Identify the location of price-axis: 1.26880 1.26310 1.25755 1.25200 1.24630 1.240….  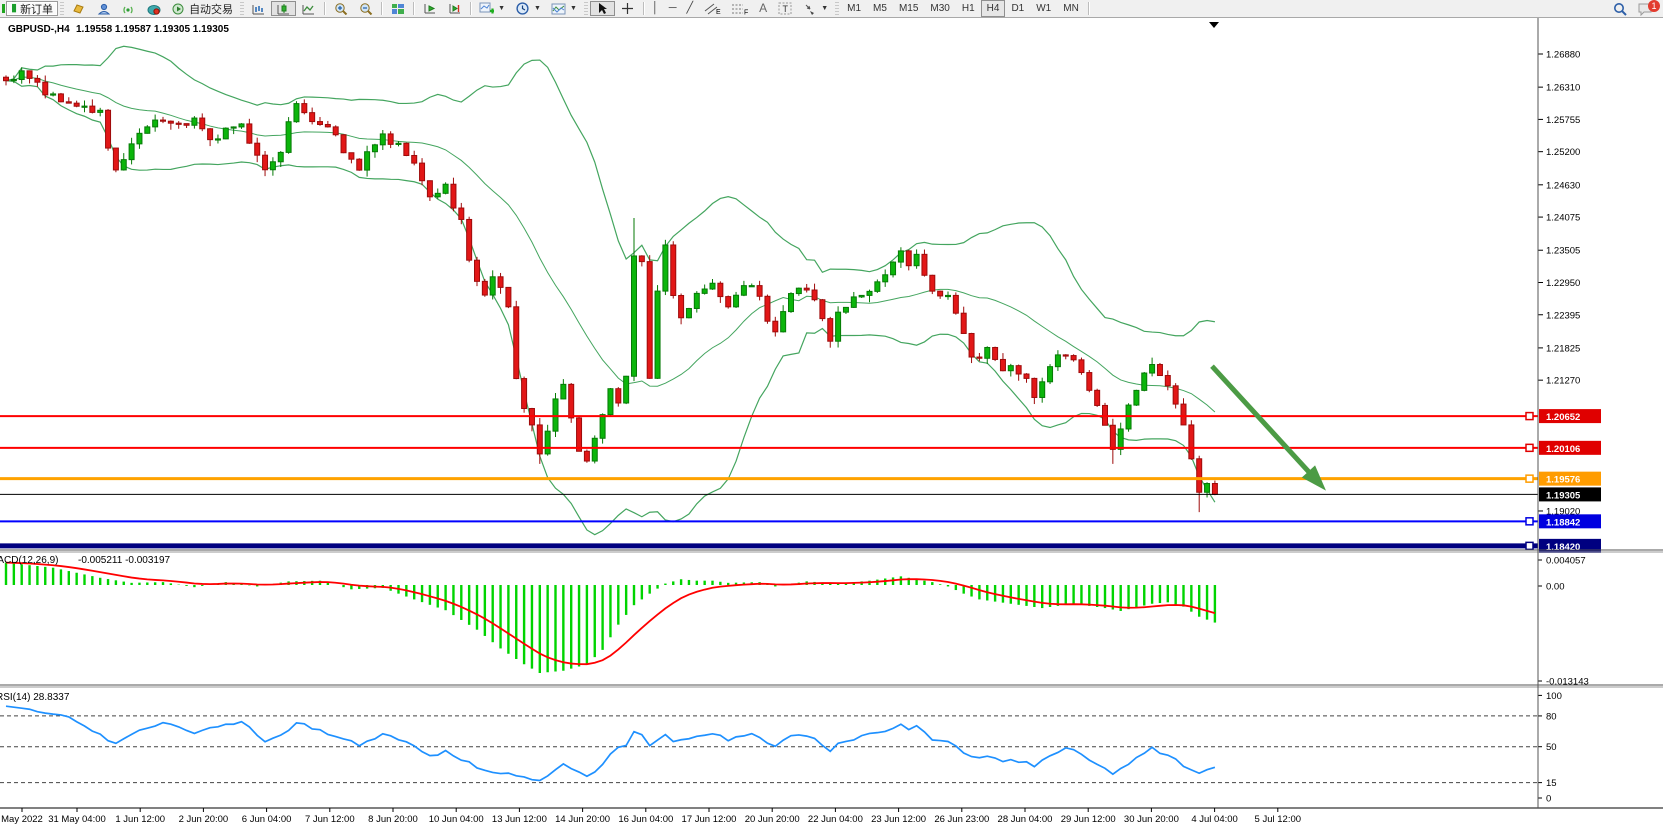
(1563, 301).